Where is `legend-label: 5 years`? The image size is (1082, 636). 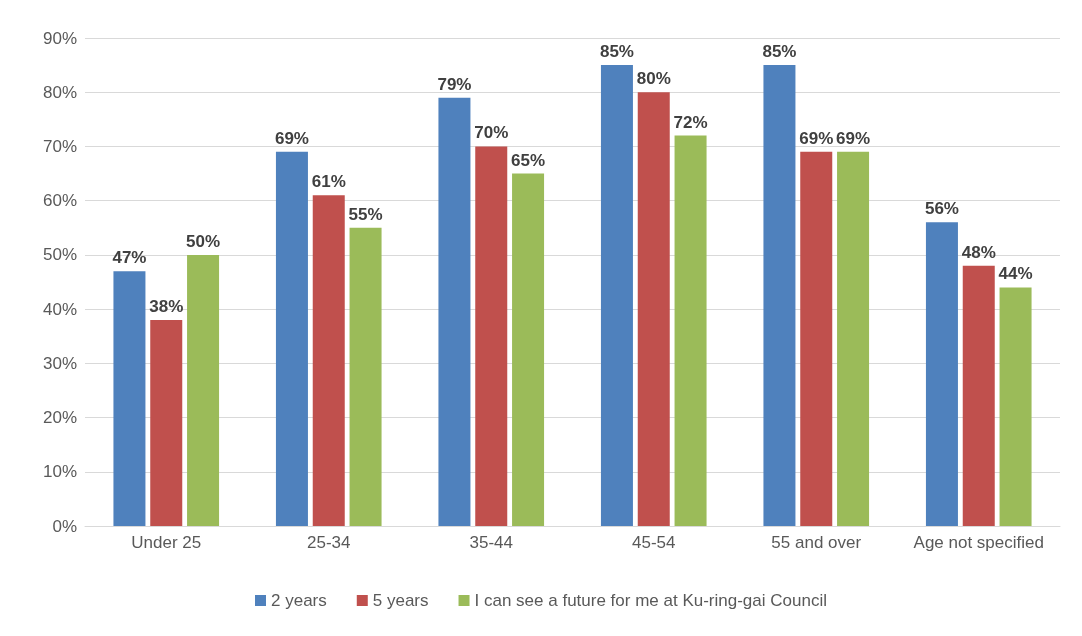
legend-label: 5 years is located at coordinates (400, 600).